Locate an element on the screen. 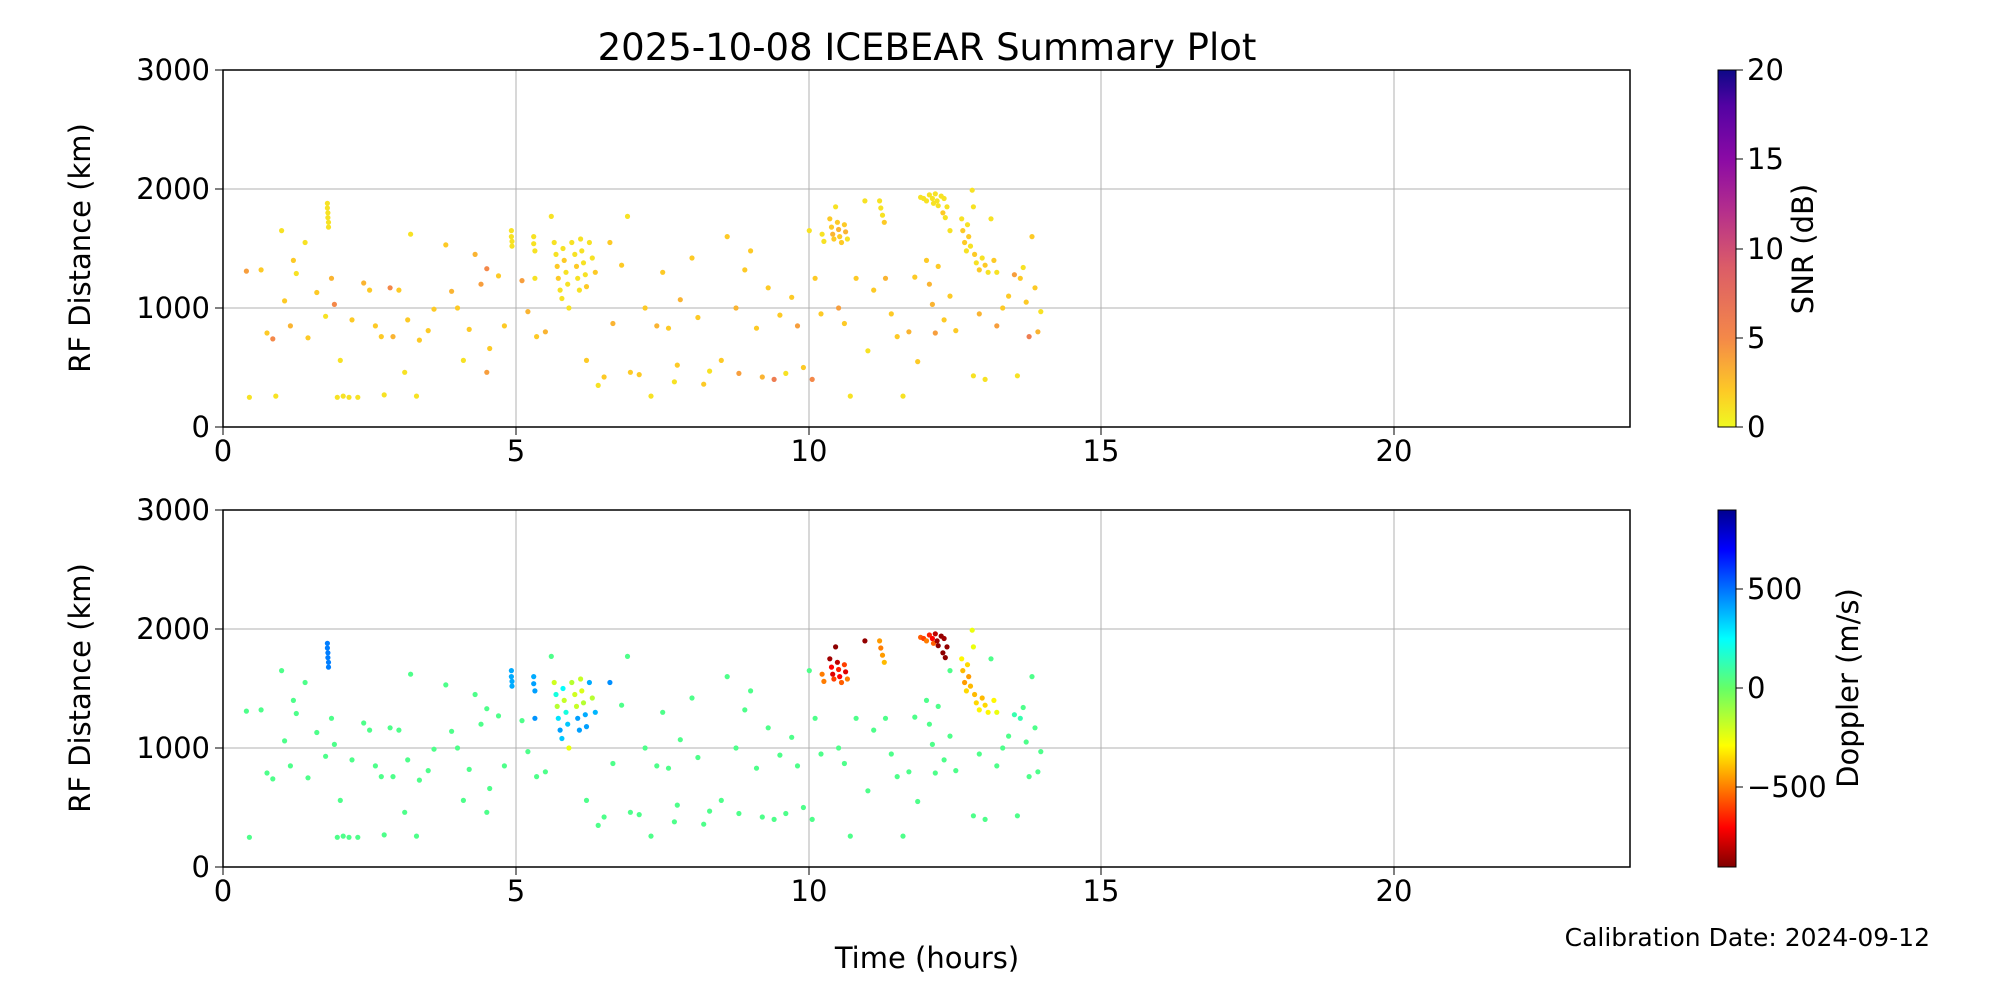 This screenshot has height=1000, width=2000. snr-x-tick-15: 15 is located at coordinates (1101, 451).